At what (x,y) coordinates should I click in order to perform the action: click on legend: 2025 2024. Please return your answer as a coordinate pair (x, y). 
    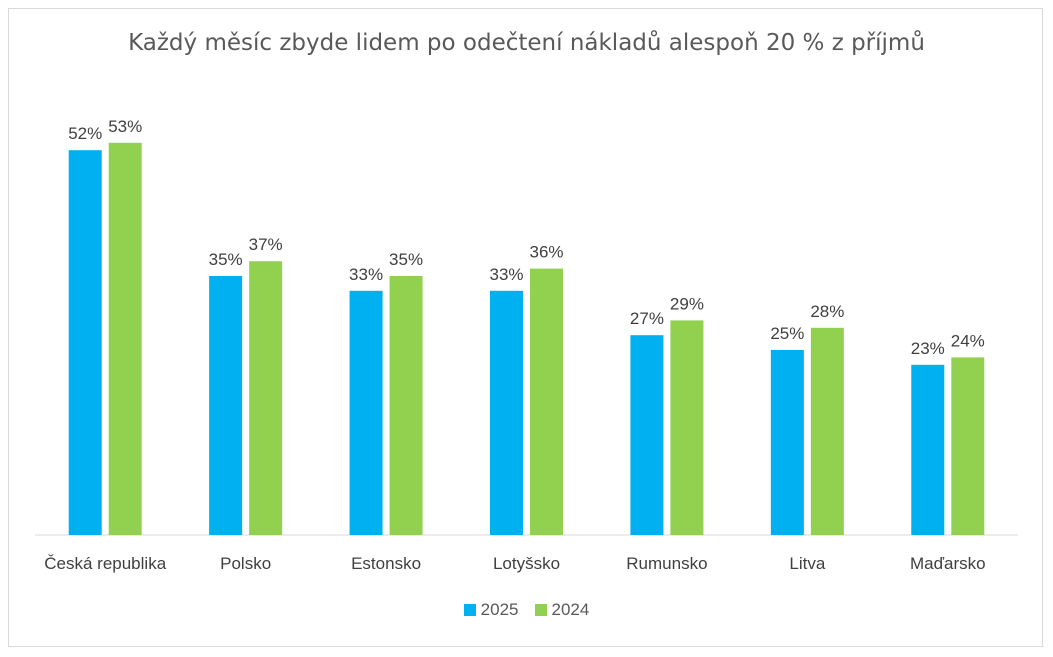
    Looking at the image, I should click on (526, 610).